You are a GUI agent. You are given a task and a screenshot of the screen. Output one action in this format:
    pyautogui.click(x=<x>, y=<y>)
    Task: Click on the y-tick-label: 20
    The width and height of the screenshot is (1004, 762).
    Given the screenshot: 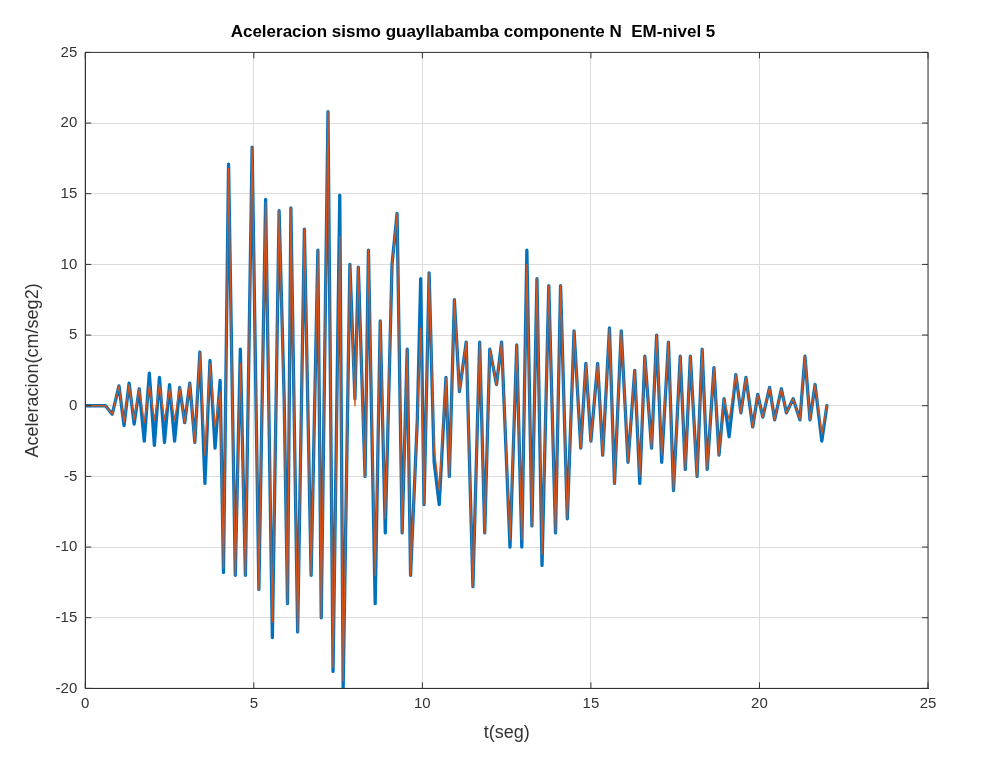 What is the action you would take?
    pyautogui.click(x=69, y=122)
    